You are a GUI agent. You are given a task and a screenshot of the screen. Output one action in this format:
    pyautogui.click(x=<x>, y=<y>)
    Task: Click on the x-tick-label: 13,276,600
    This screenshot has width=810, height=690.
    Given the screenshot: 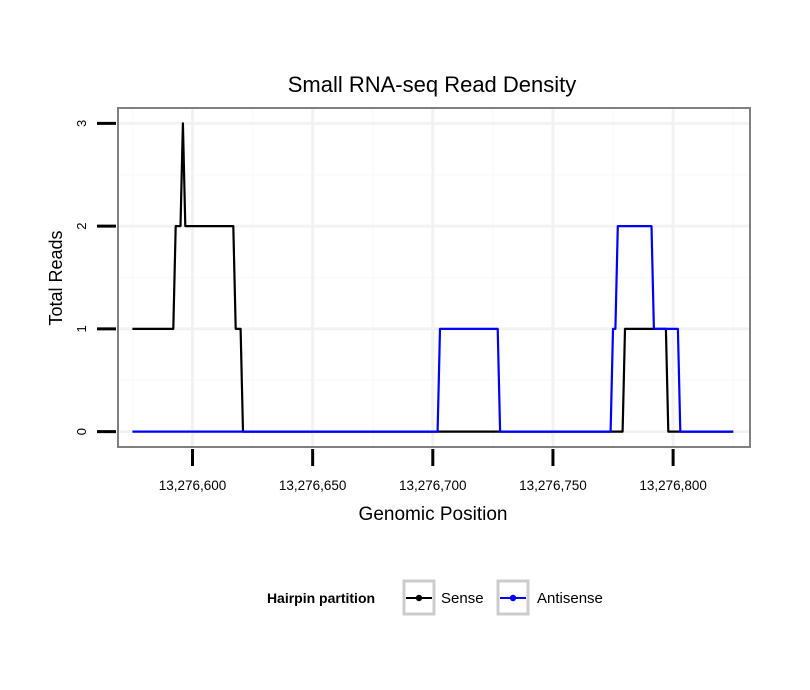 What is the action you would take?
    pyautogui.click(x=193, y=485)
    